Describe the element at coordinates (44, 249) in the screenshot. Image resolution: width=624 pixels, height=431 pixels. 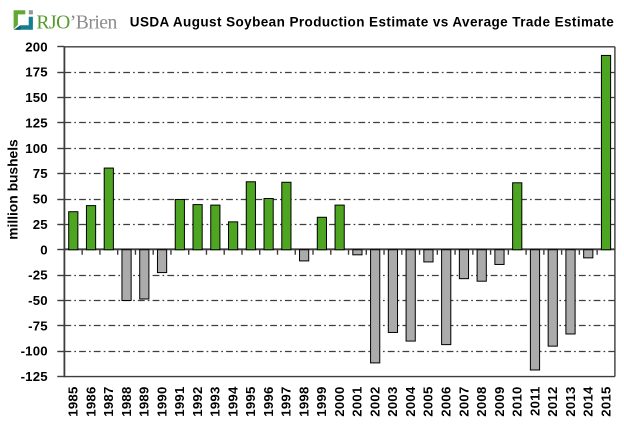
I see `svg-text: 0` at that location.